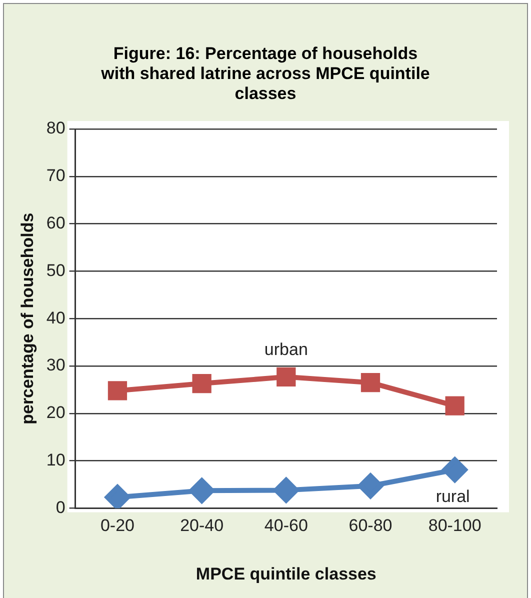 Image resolution: width=531 pixels, height=598 pixels. I want to click on y-tick-label: 40, so click(56, 318).